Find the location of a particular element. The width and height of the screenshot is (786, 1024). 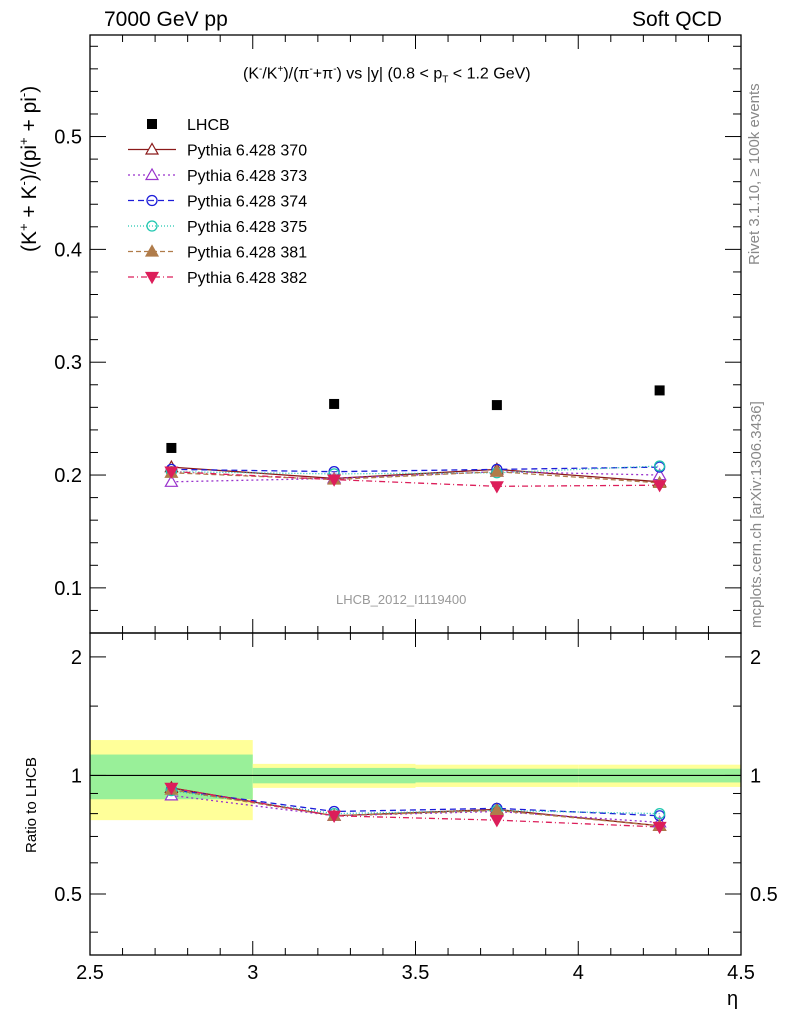

header-right: Soft QCD is located at coordinates (677, 19).